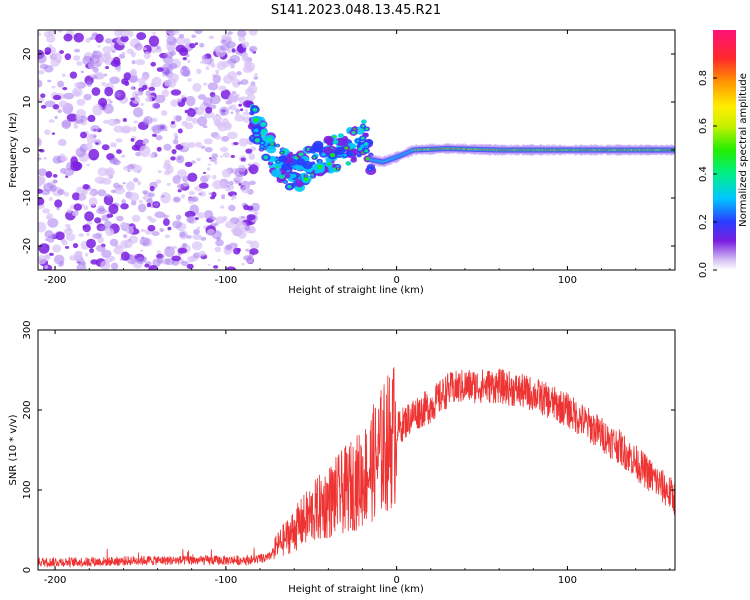 The image size is (750, 600). What do you see at coordinates (356, 10) in the screenshot?
I see `chart-title: S141.2023.048.13.45.R21` at bounding box center [356, 10].